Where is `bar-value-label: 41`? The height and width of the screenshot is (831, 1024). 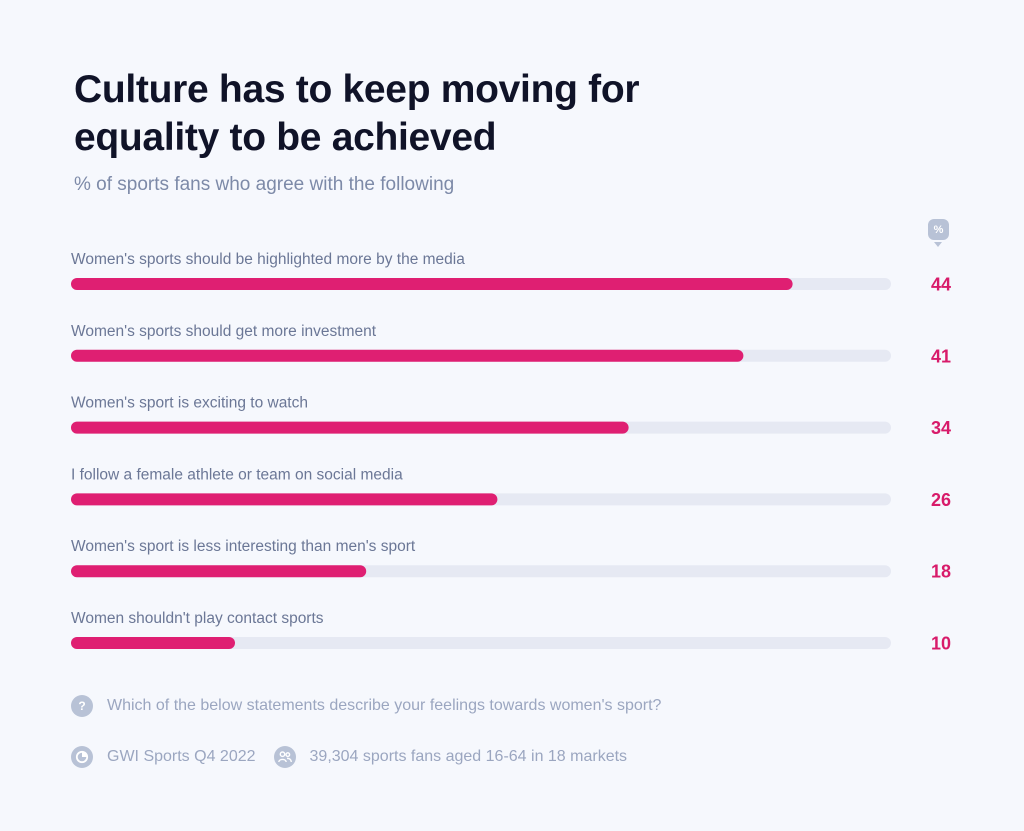 bar-value-label: 41 is located at coordinates (941, 356).